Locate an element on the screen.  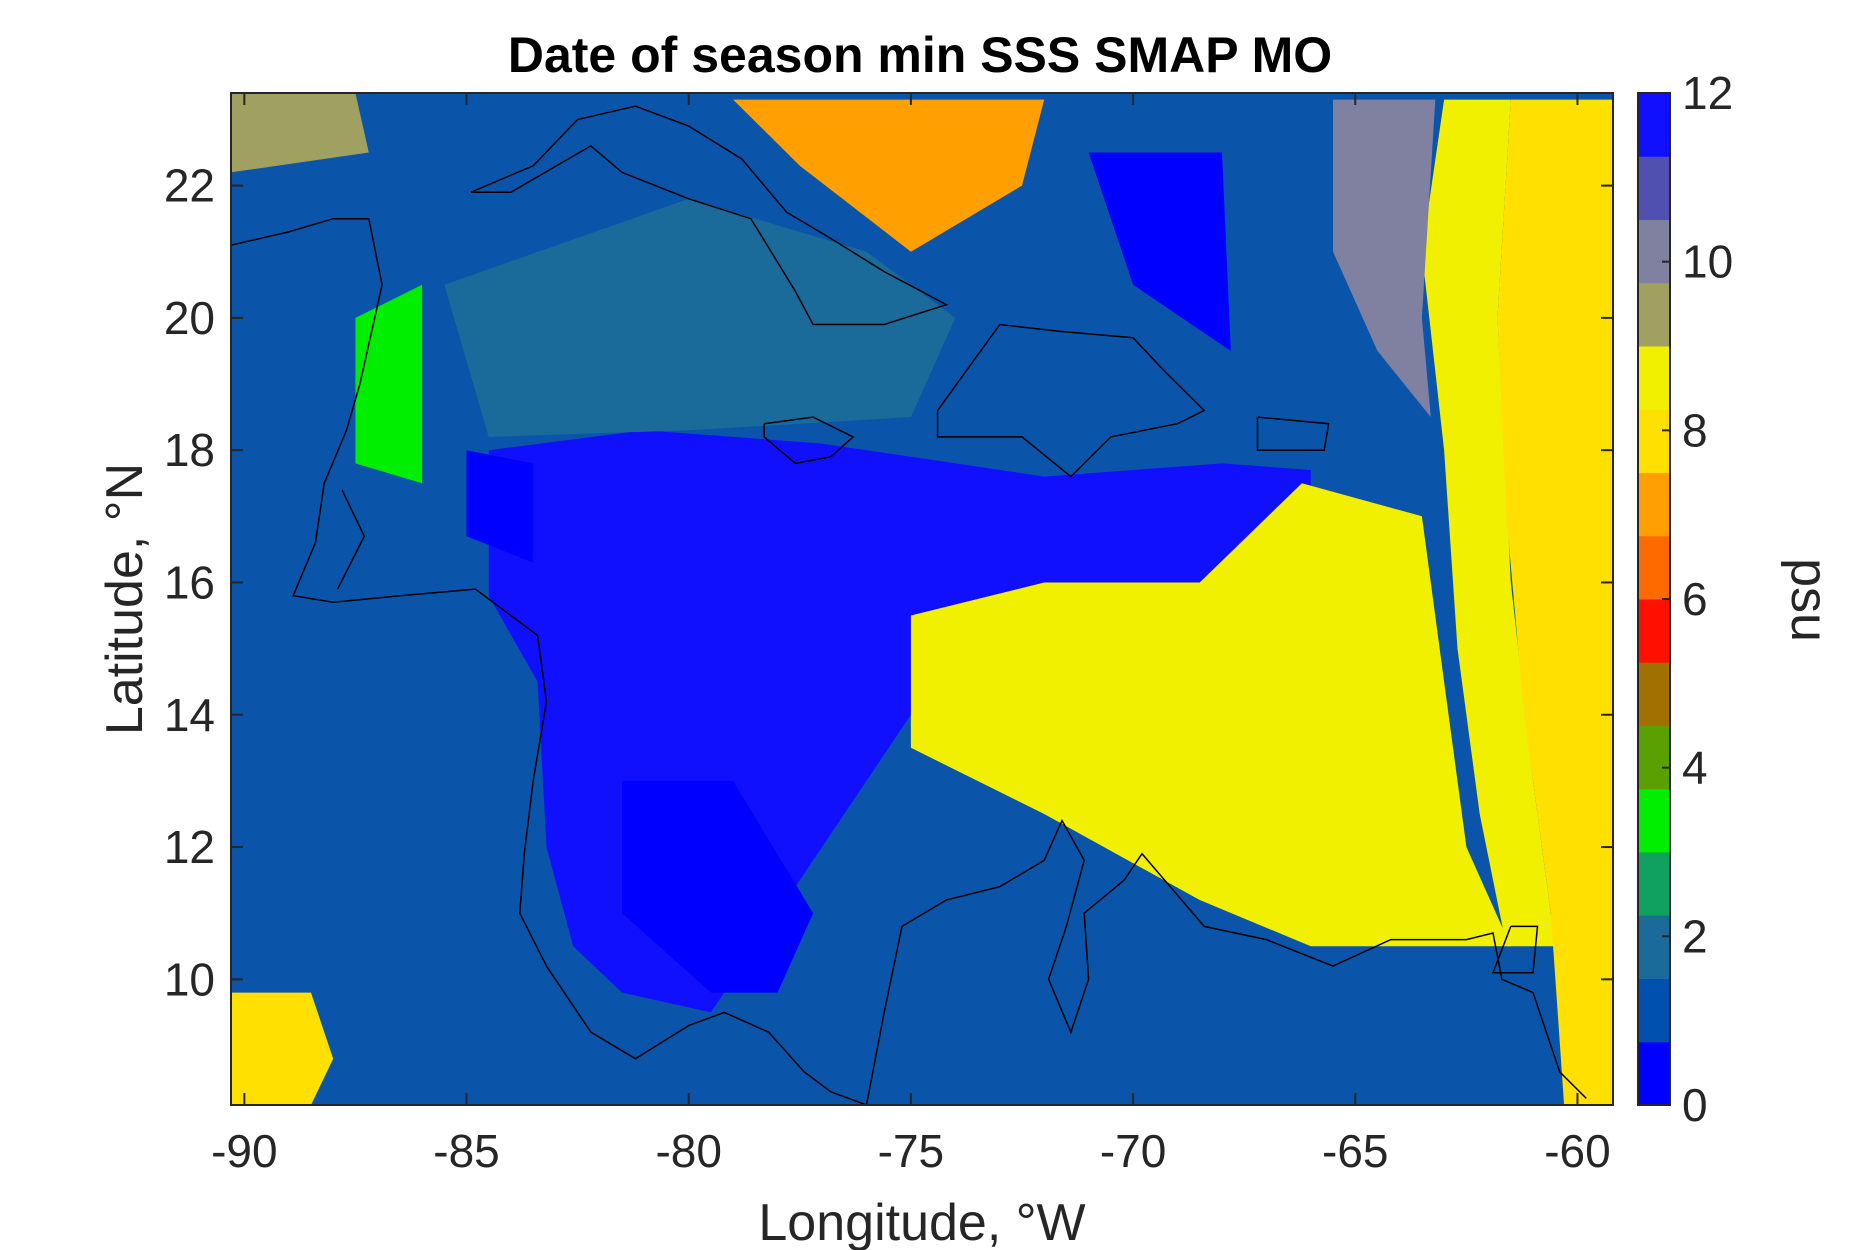
region-pacific-west is located at coordinates (282, 1048).